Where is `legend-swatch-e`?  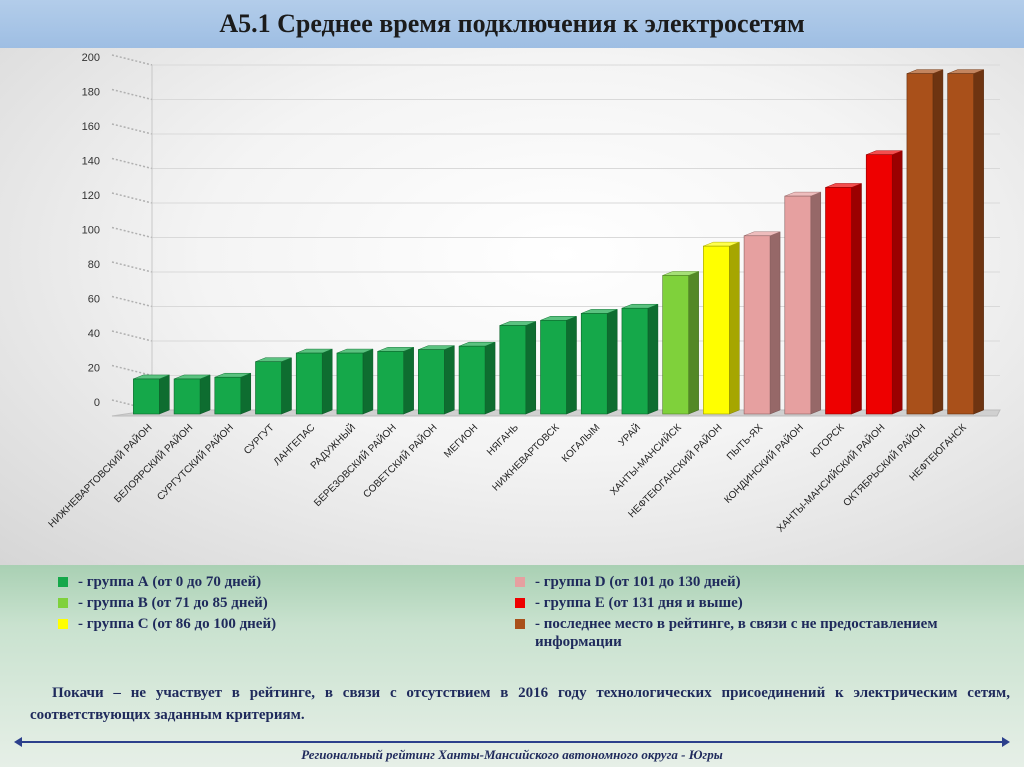 legend-swatch-e is located at coordinates (520, 603).